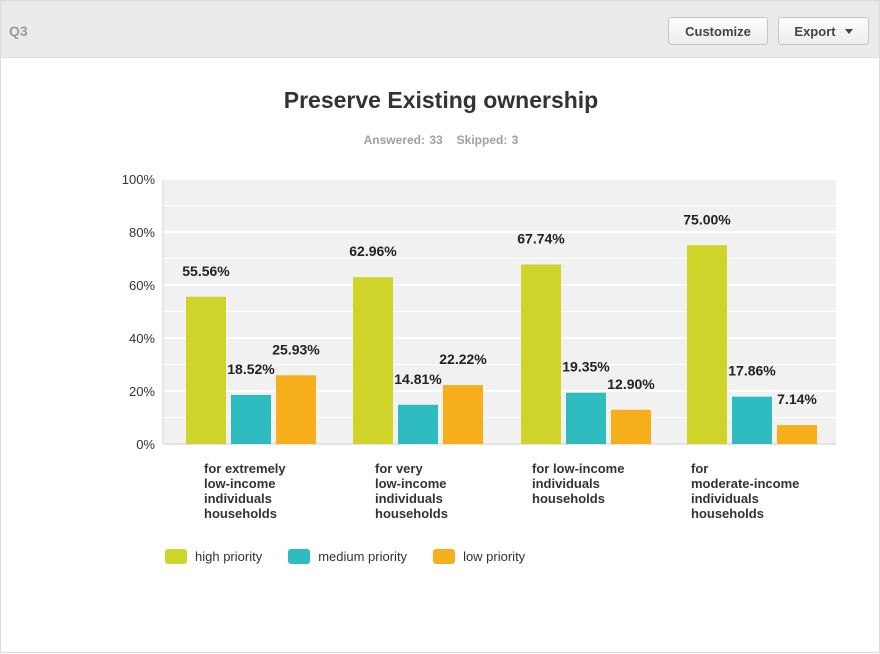  Describe the element at coordinates (487, 140) in the screenshot. I see `skipped-count: Skipped: 3` at that location.